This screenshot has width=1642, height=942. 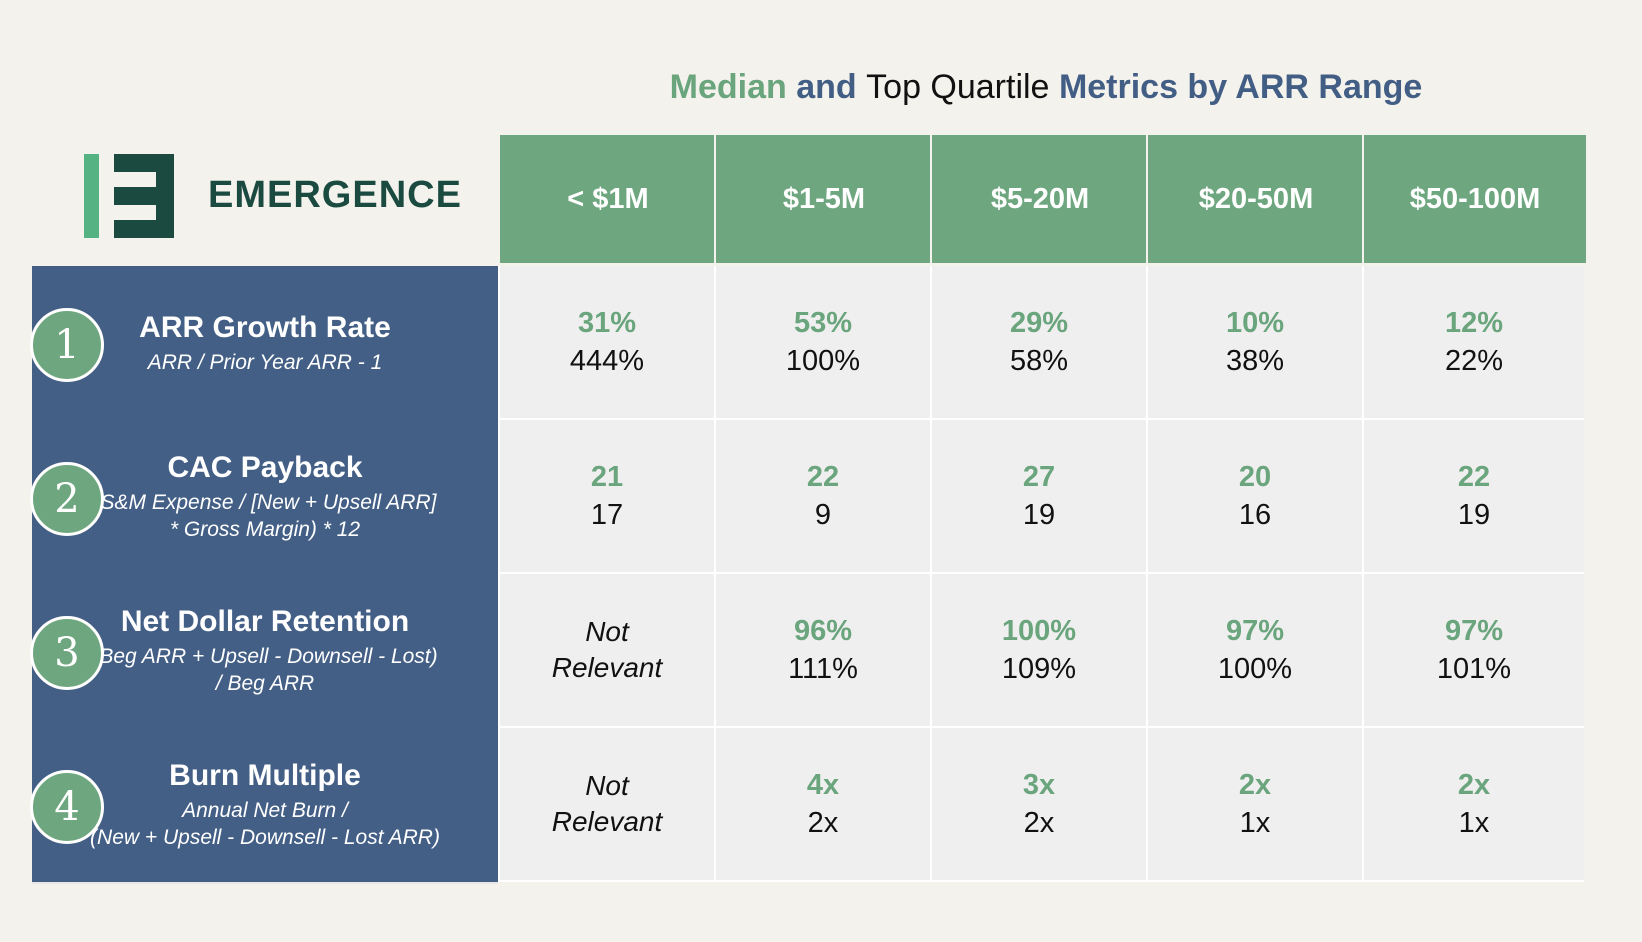 I want to click on row-name: ARR Growth Rate, so click(x=265, y=327).